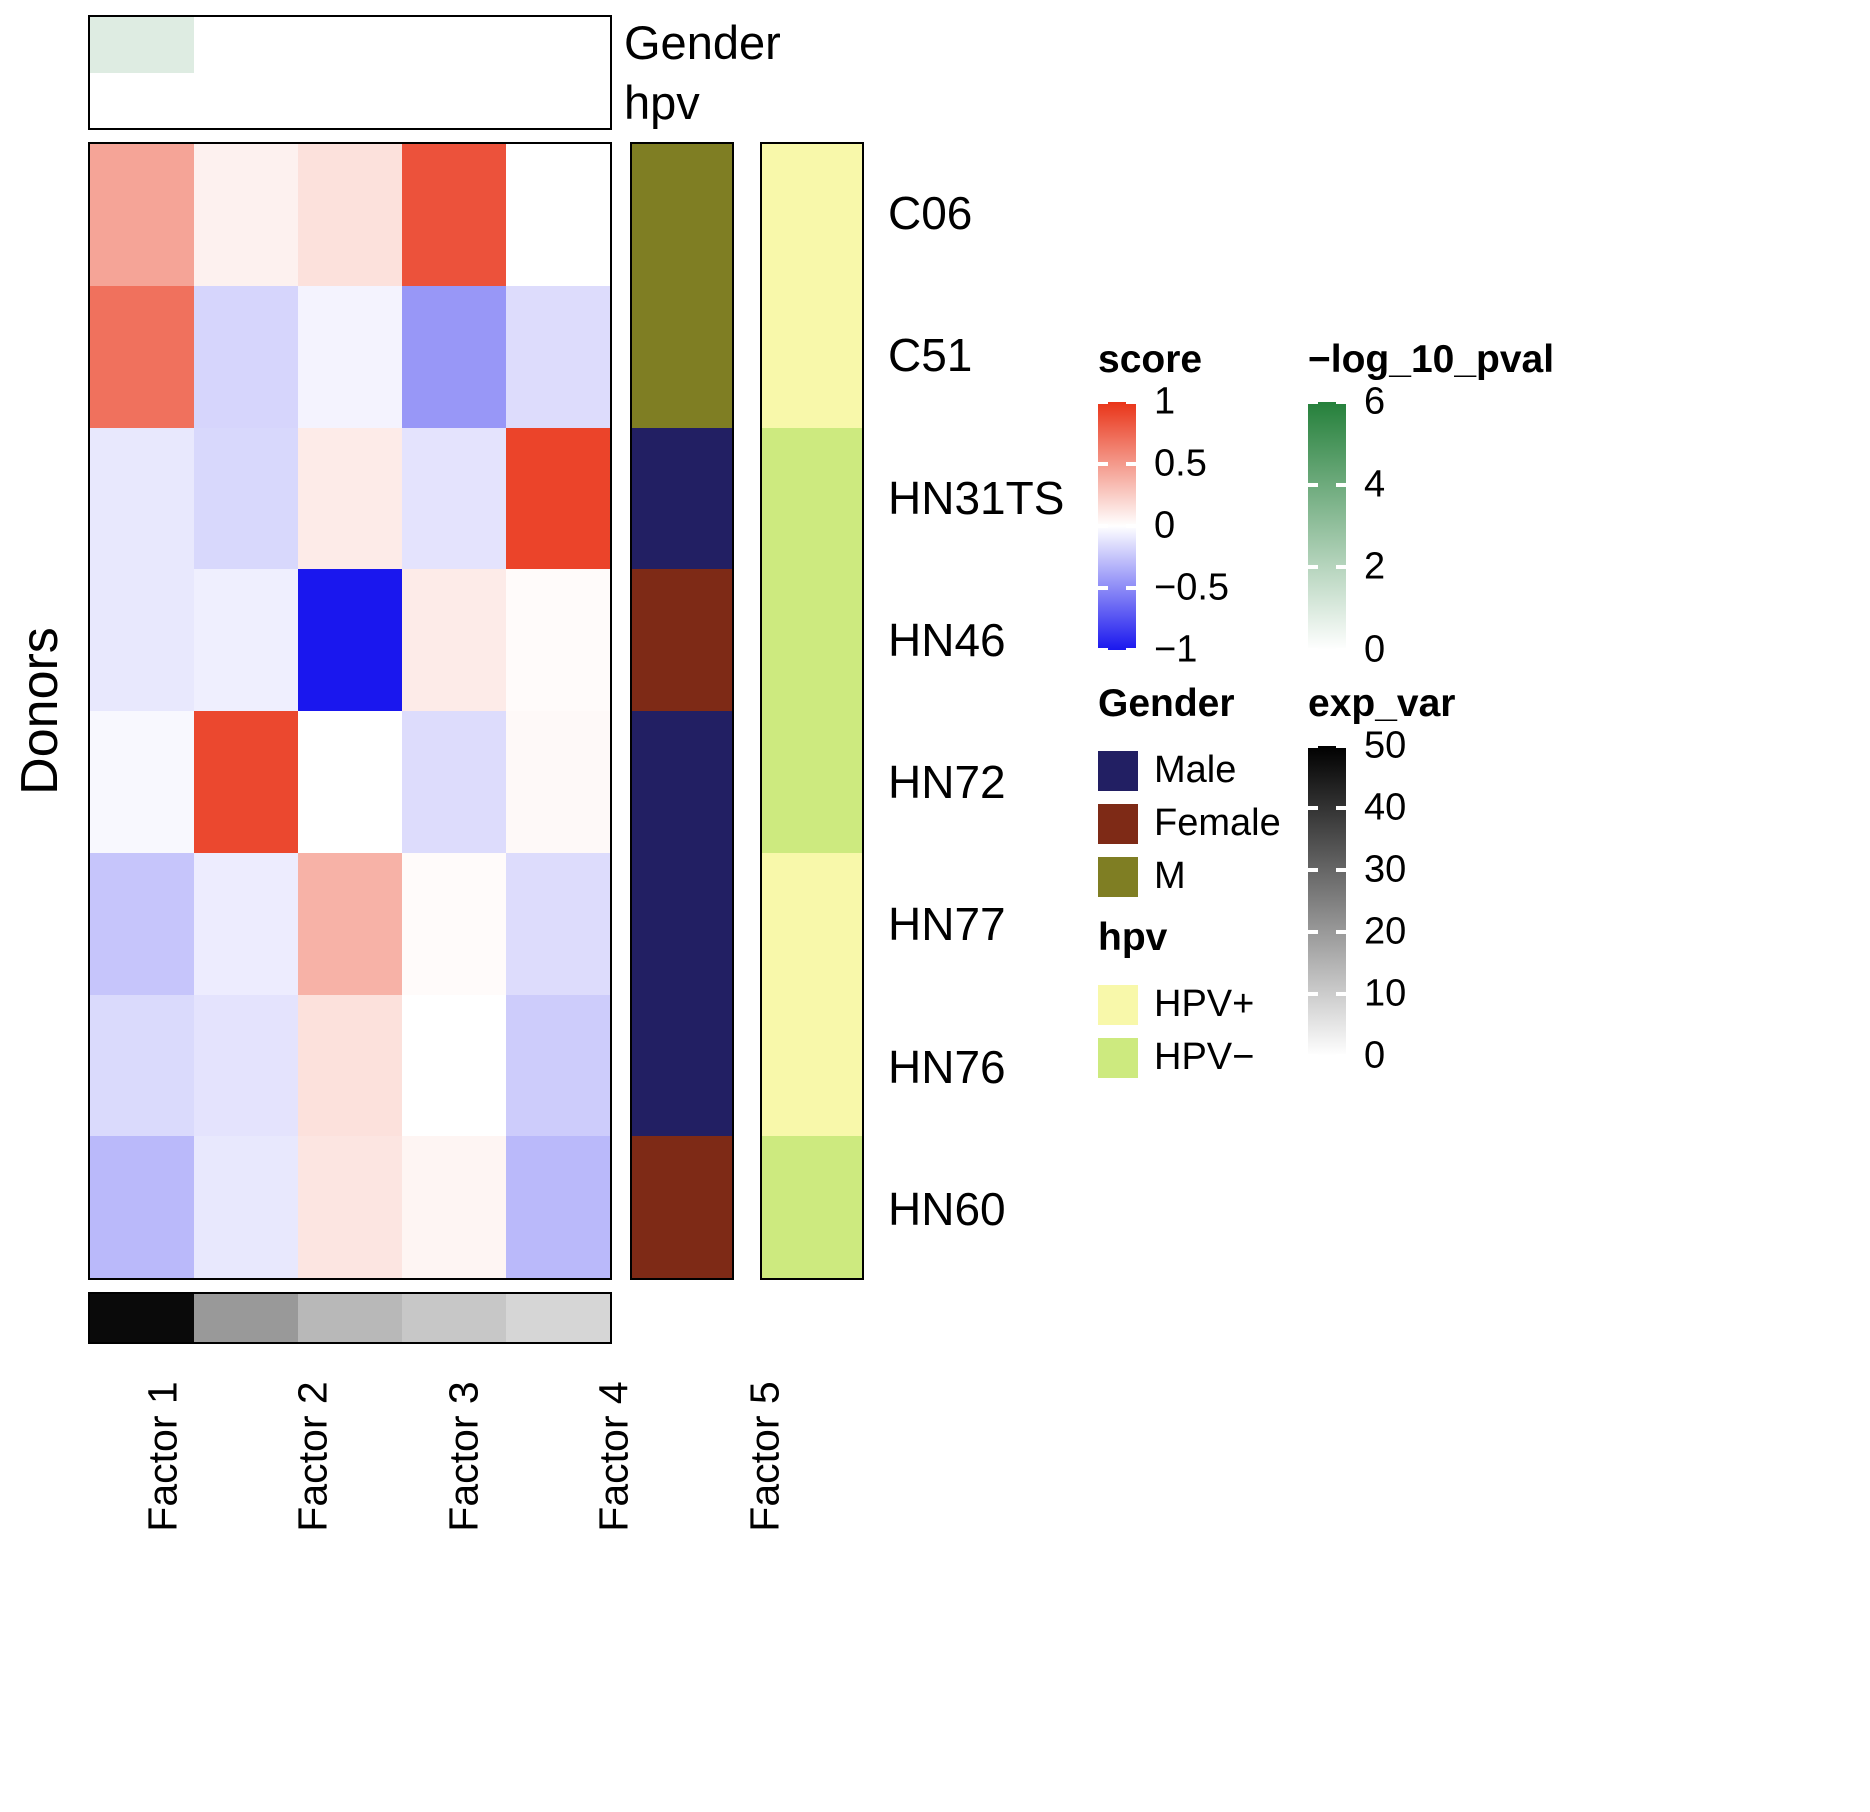 The height and width of the screenshot is (1812, 1870). Describe the element at coordinates (1385, 993) in the screenshot. I see `legend-tick-label: 10` at that location.